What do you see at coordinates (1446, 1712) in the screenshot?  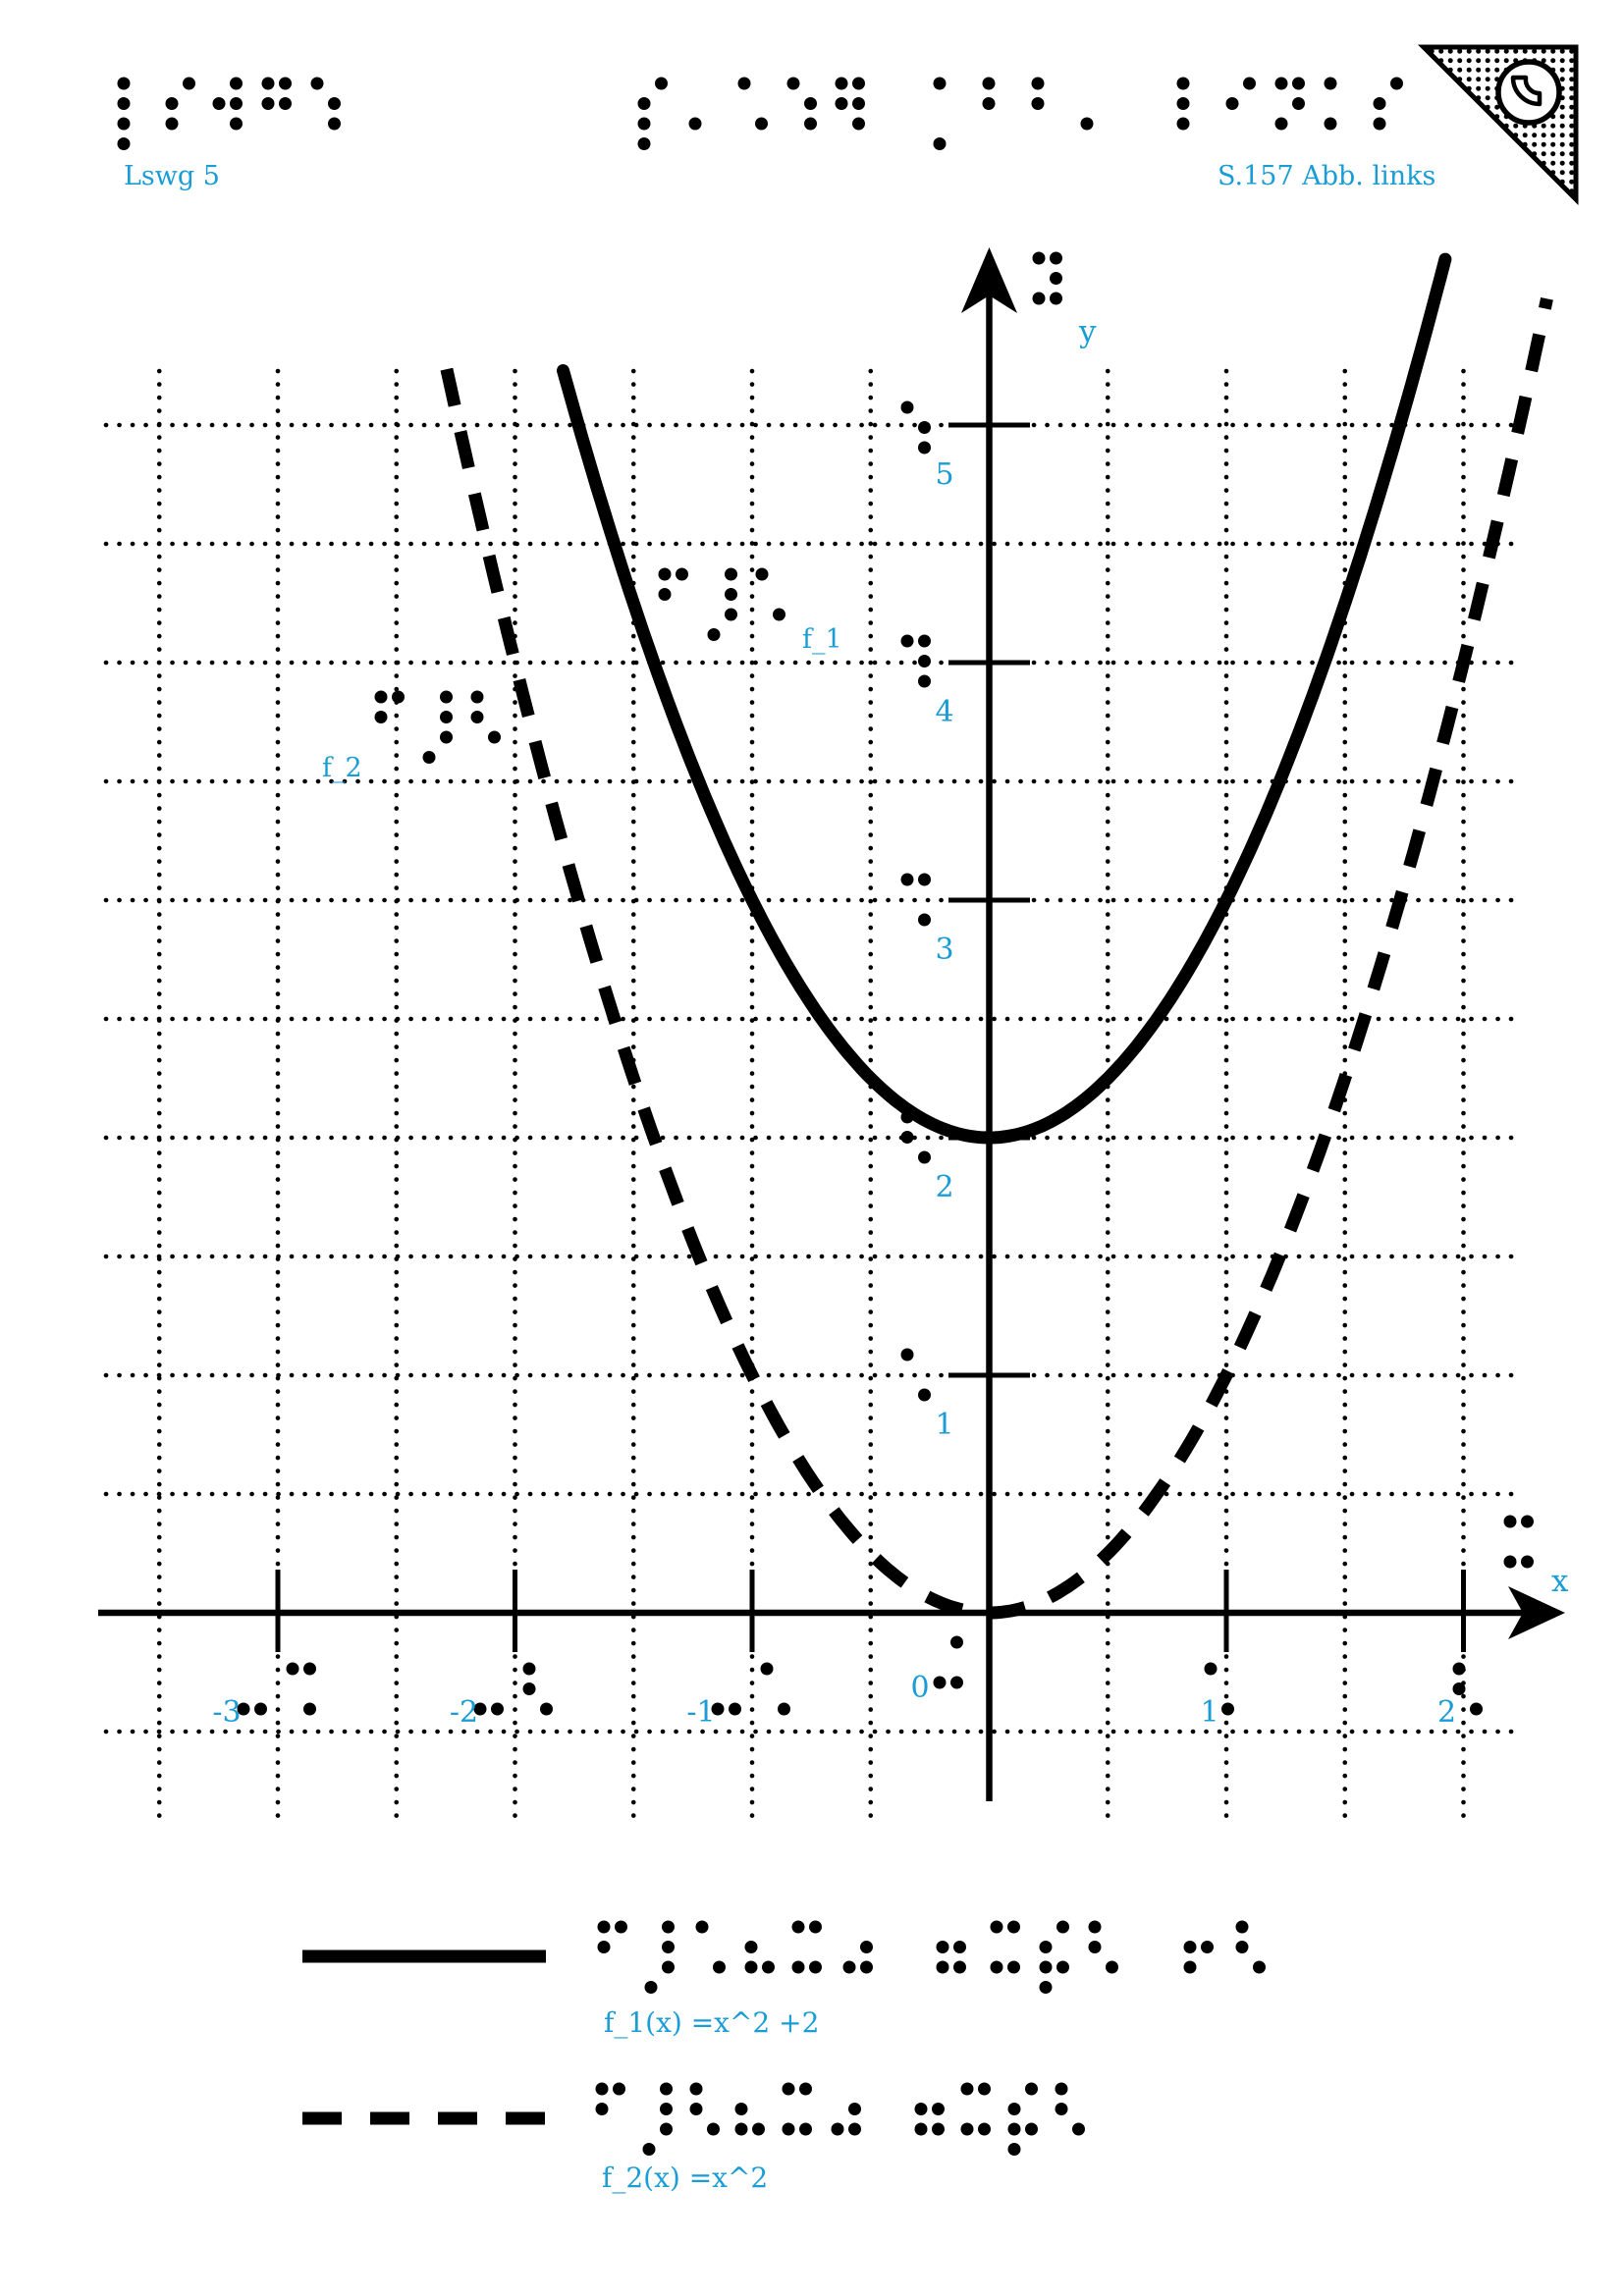 I see `x-tick-label: 2` at bounding box center [1446, 1712].